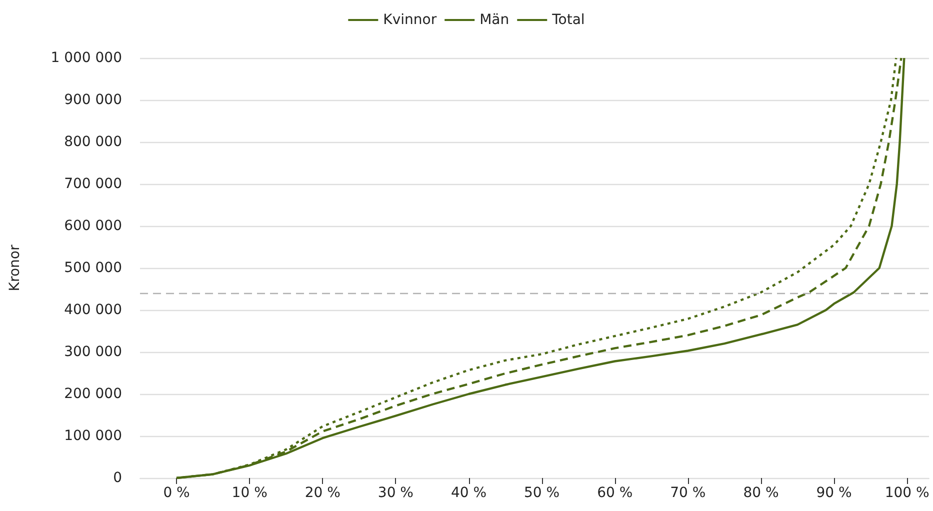  What do you see at coordinates (468, 493) in the screenshot?
I see `x-tick-label: 40 %` at bounding box center [468, 493].